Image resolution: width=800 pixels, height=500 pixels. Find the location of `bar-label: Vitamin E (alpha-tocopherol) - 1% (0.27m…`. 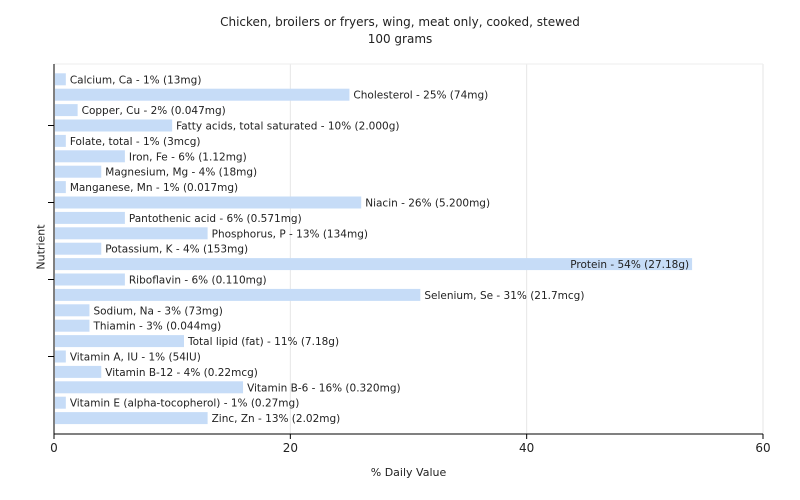

bar-label: Vitamin E (alpha-tocopherol) - 1% (0.27m… is located at coordinates (184, 404).